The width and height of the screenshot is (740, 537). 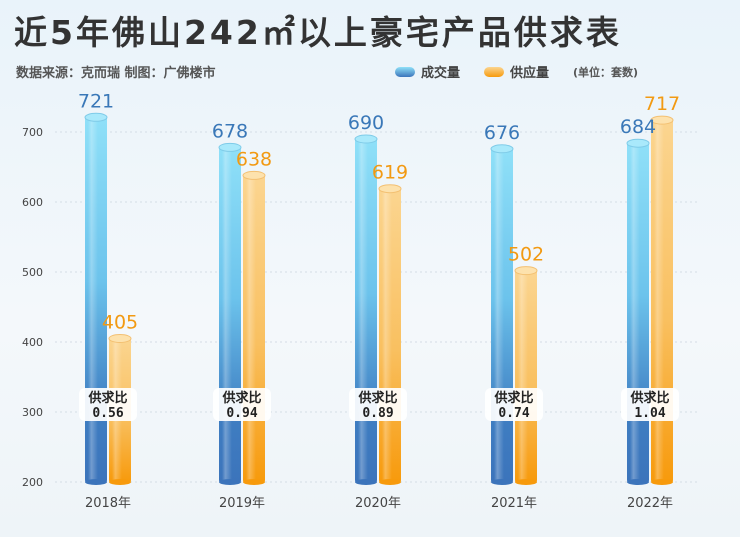 What do you see at coordinates (318, 32) in the screenshot?
I see `chart-title: 近5年佛山242㎡以上豪宅产品供求表` at bounding box center [318, 32].